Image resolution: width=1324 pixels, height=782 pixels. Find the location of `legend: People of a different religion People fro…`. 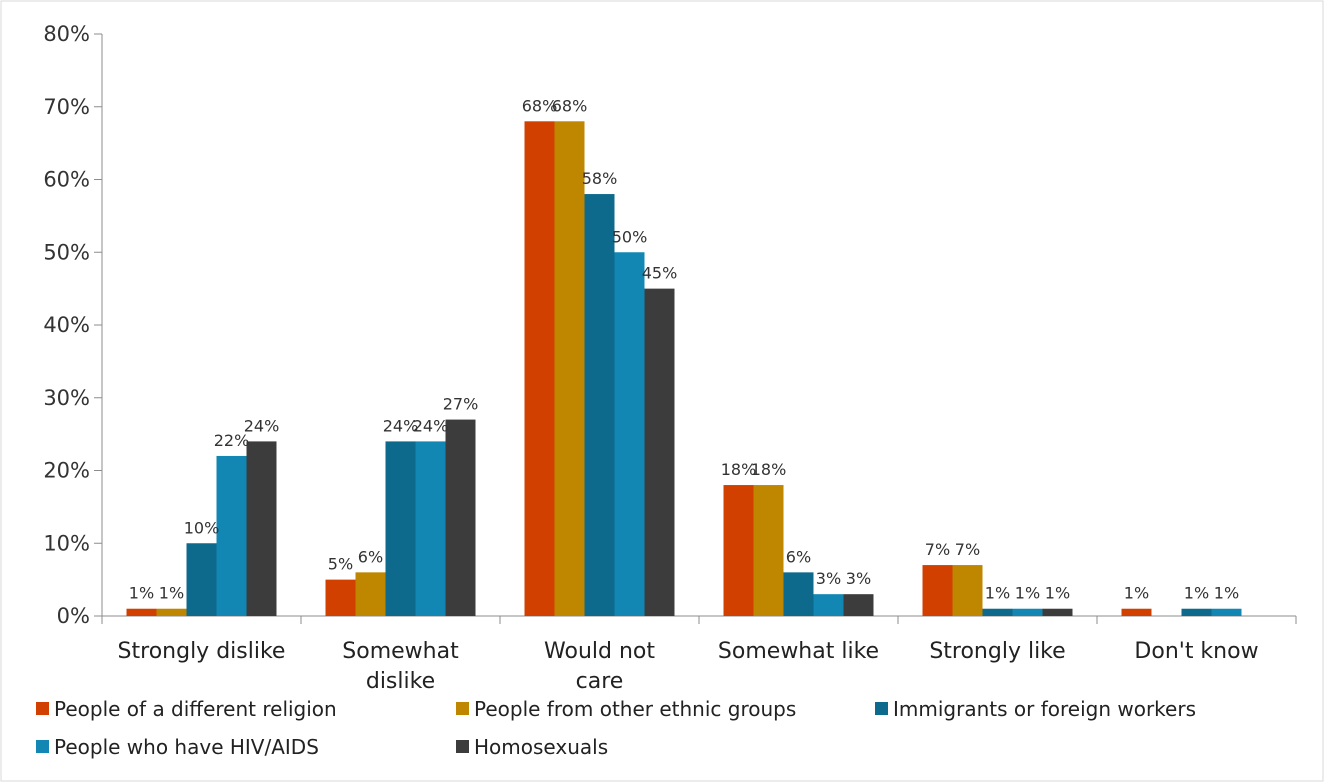

legend: People of a different religion People fro… is located at coordinates (616, 728).